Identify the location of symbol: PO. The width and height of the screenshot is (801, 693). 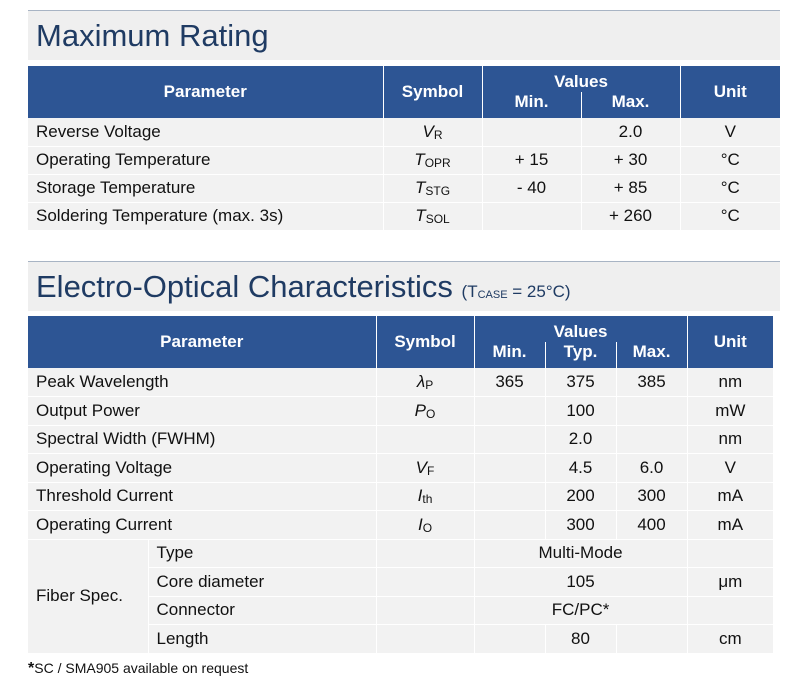
(425, 410).